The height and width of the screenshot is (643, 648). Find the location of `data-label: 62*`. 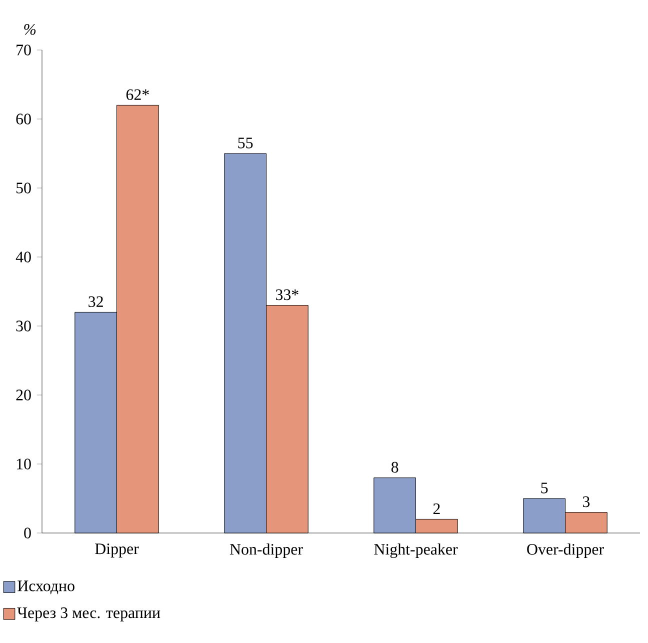

data-label: 62* is located at coordinates (137, 94).